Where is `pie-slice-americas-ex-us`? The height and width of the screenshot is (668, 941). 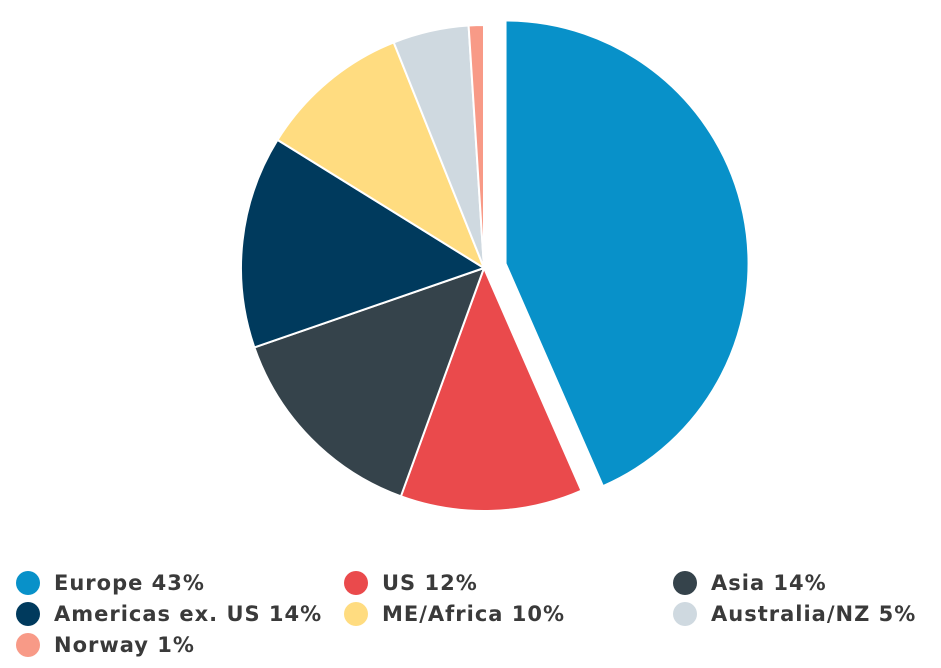 pie-slice-americas-ex-us is located at coordinates (362, 243).